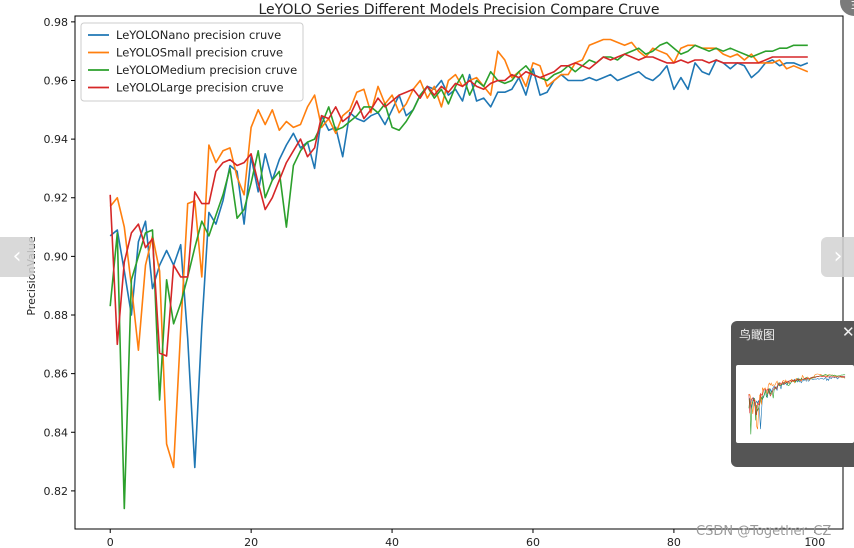 The width and height of the screenshot is (854, 548). Describe the element at coordinates (251, 542) in the screenshot. I see `x-tick-label: 20` at that location.